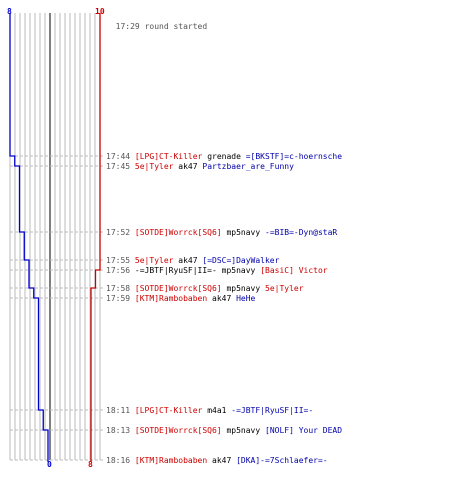  Describe the element at coordinates (304, 430) in the screenshot. I see `victim-name: [NOLF] Your DEAD` at that location.